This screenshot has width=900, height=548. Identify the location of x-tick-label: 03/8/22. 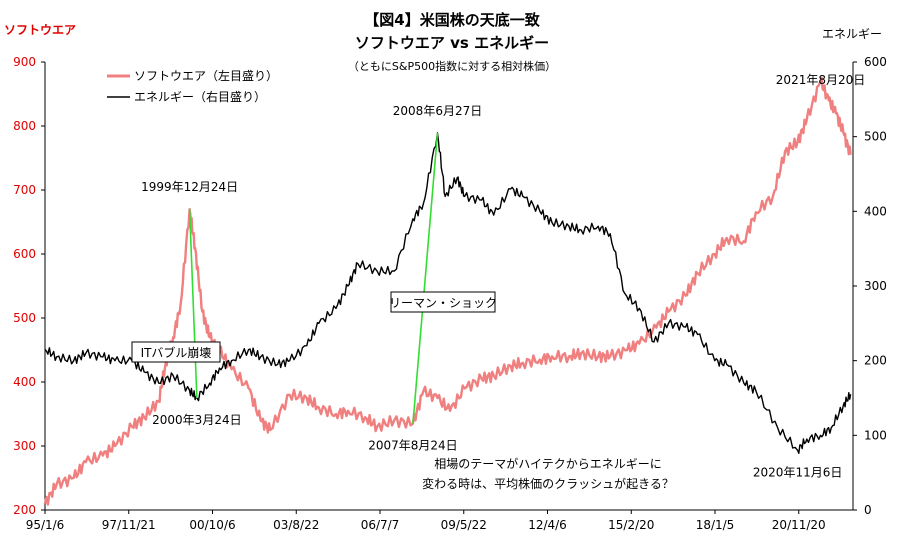
(296, 525).